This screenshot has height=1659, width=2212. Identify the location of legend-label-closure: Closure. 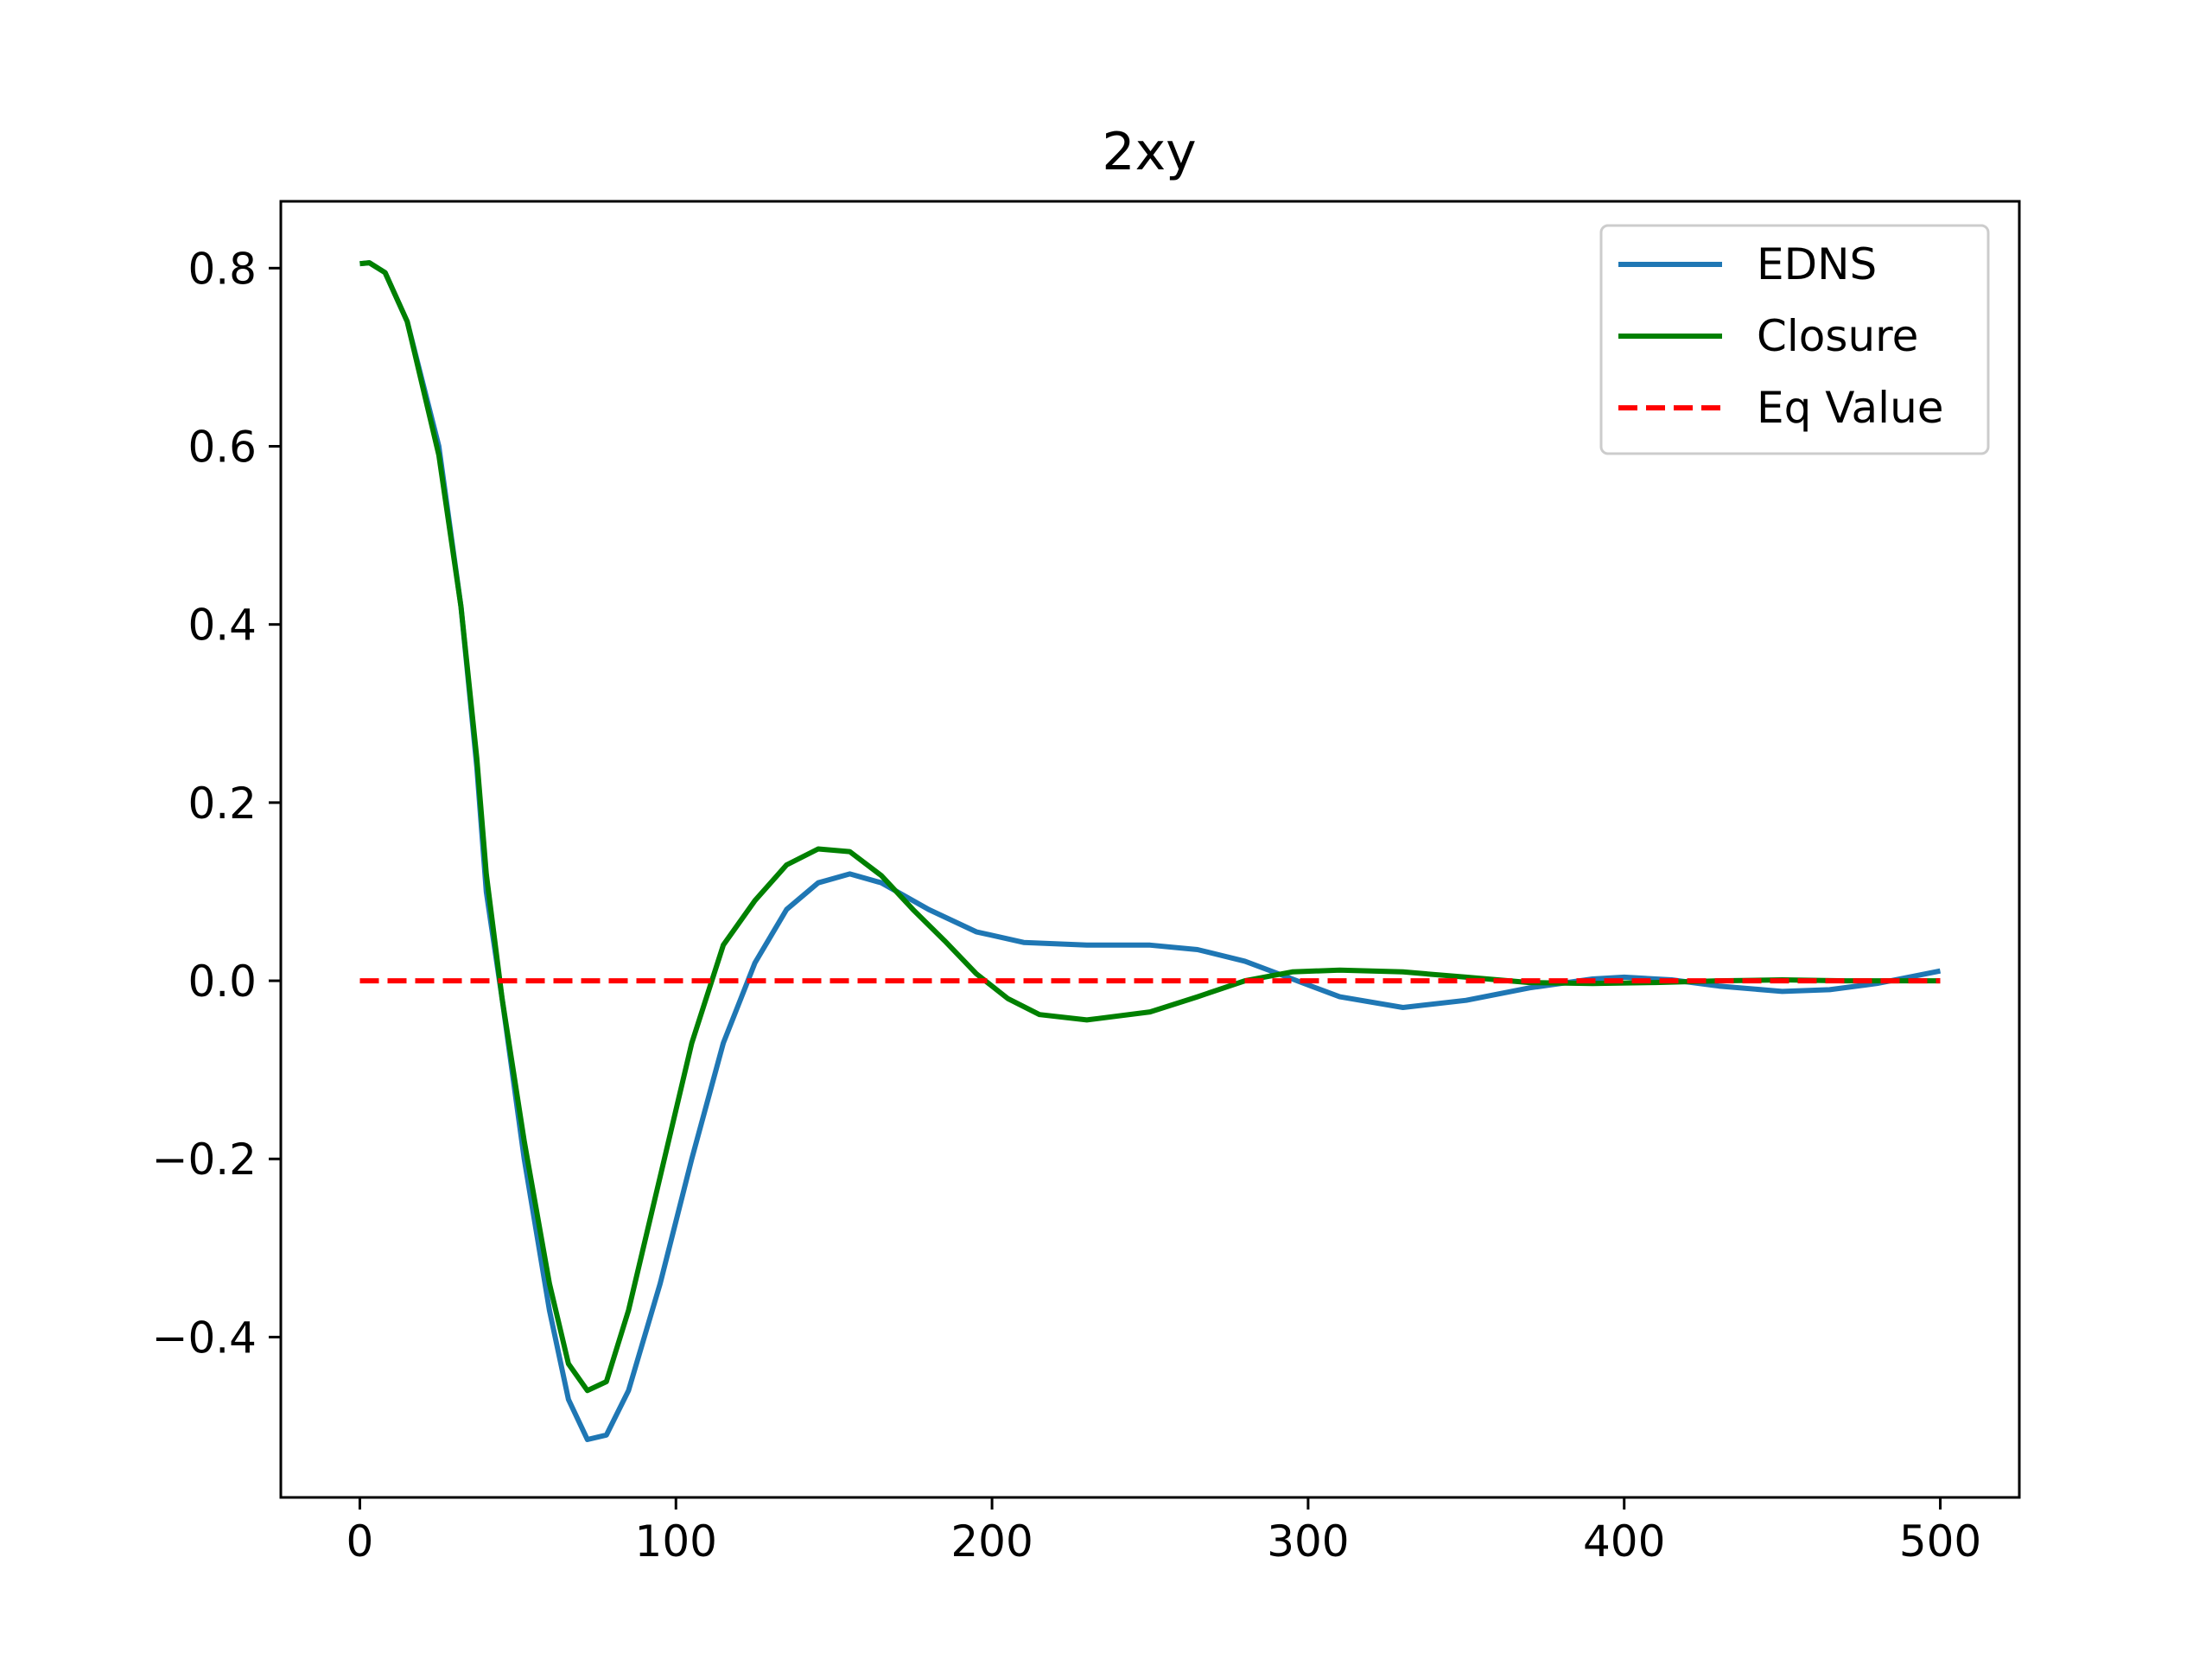
(1838, 336).